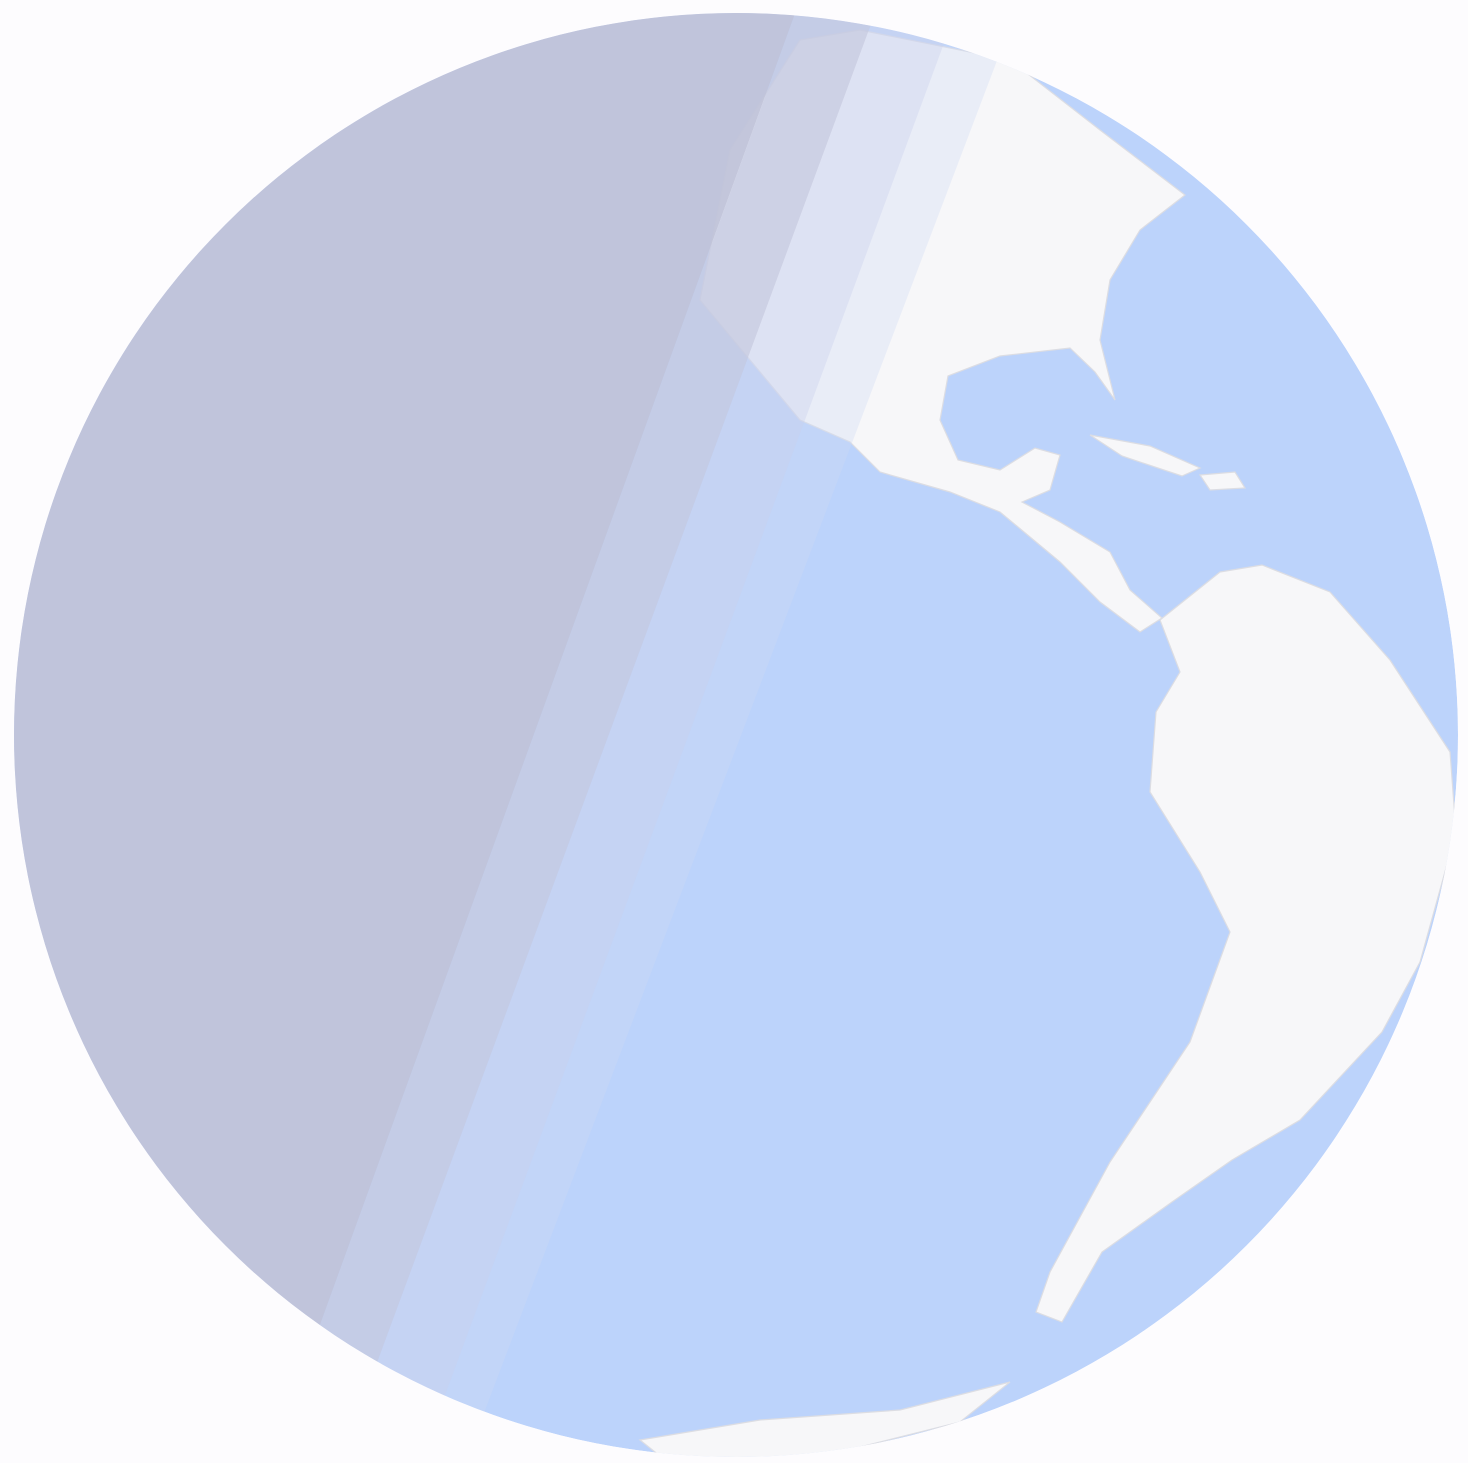 The height and width of the screenshot is (1463, 1468). Describe the element at coordinates (1145, 455) in the screenshot. I see `cuba` at that location.